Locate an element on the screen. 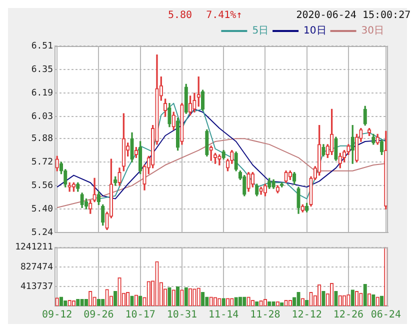  x-tick-label: 12-26 is located at coordinates (348, 315).